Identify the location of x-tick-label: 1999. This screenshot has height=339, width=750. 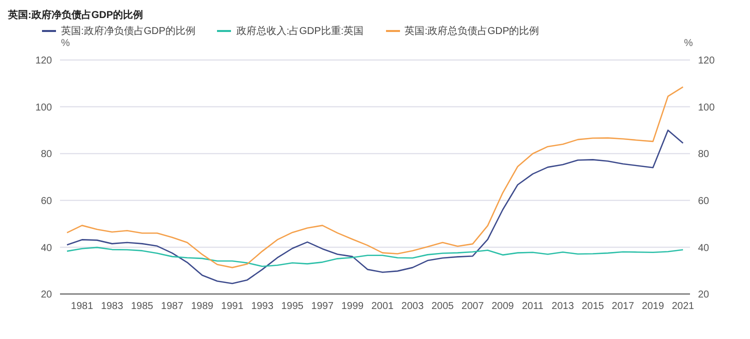
(352, 306).